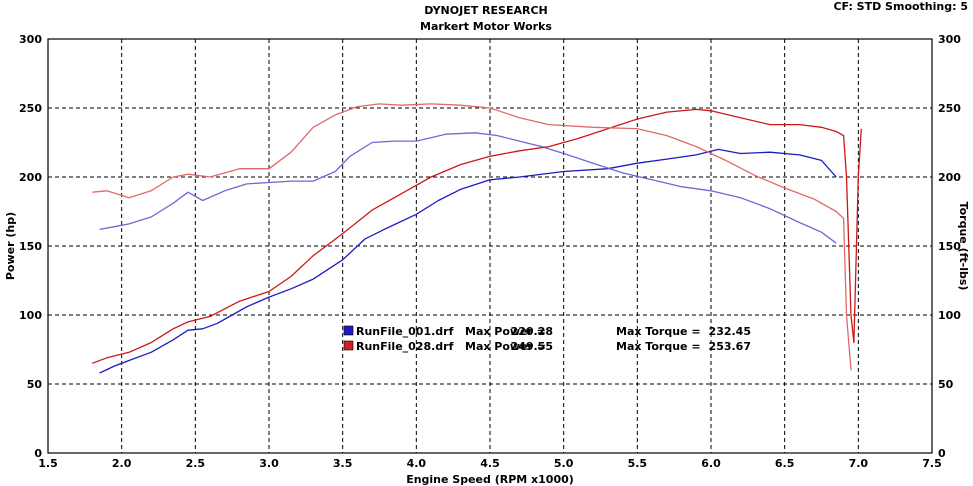  Describe the element at coordinates (30, 177) in the screenshot. I see `left-y-tick-label: 200` at that location.